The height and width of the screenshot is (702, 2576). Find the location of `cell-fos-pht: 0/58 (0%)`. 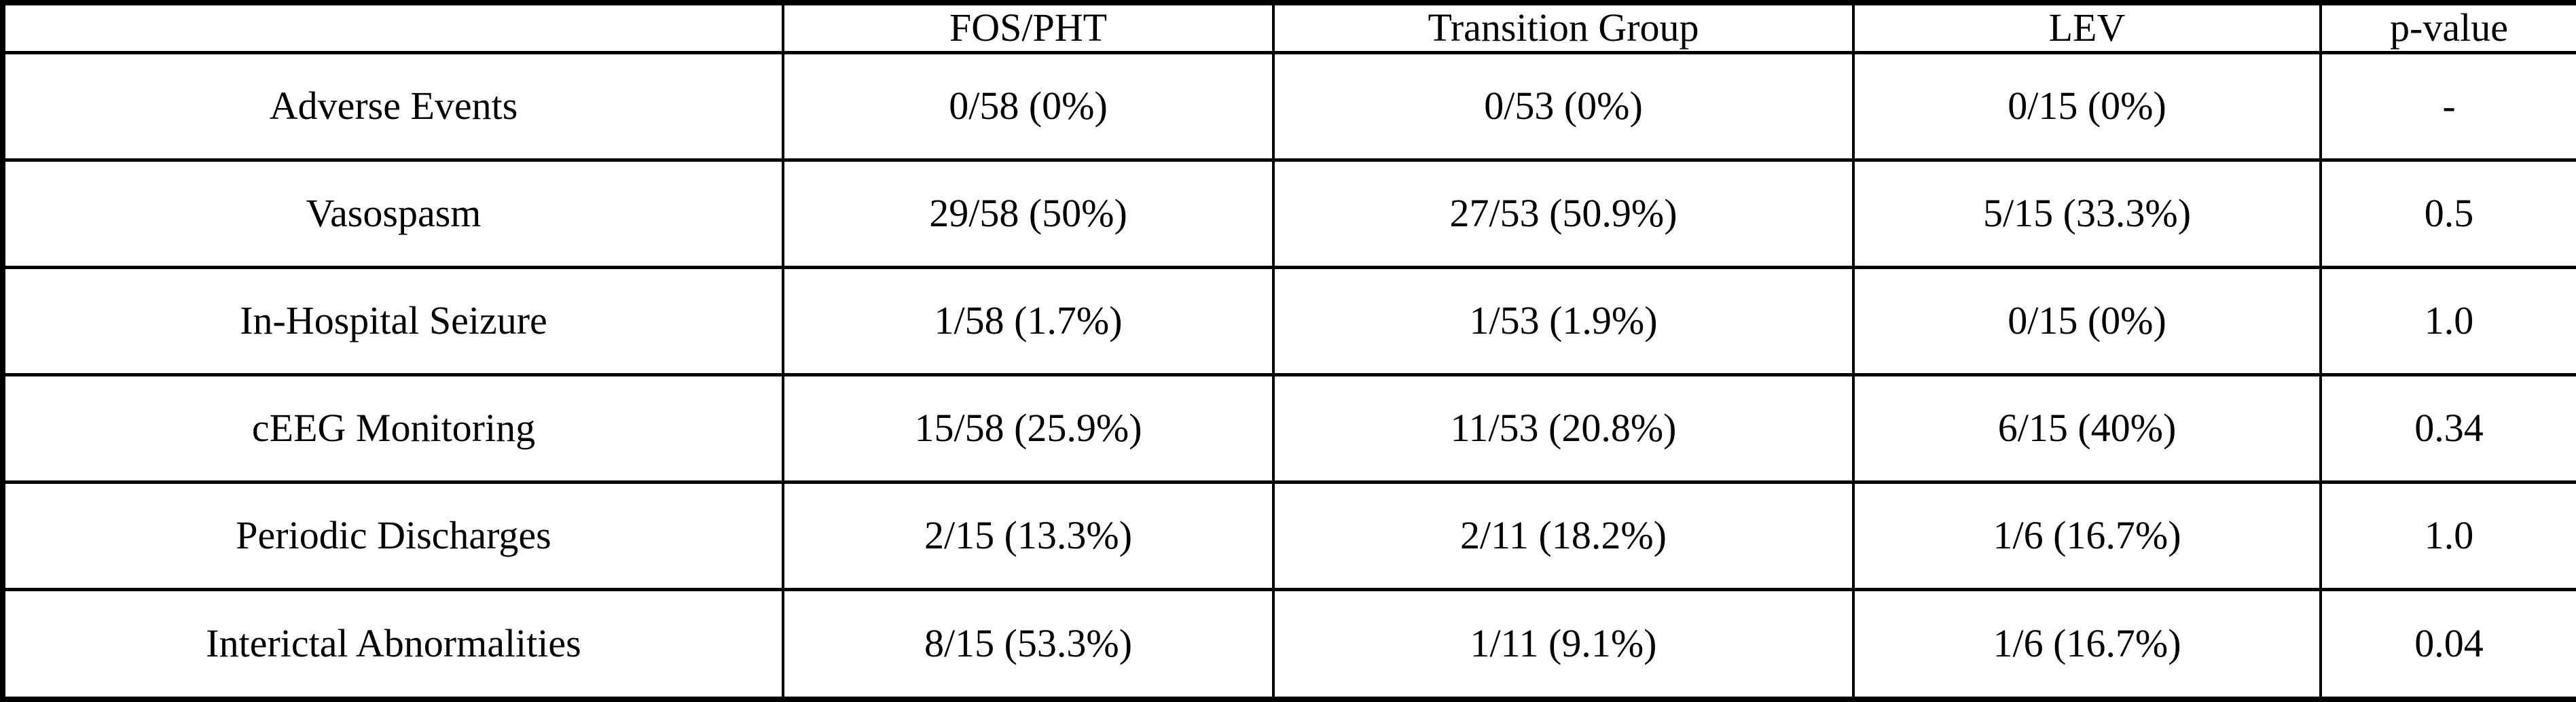

cell-fos-pht: 0/58 (0%) is located at coordinates (1028, 106).